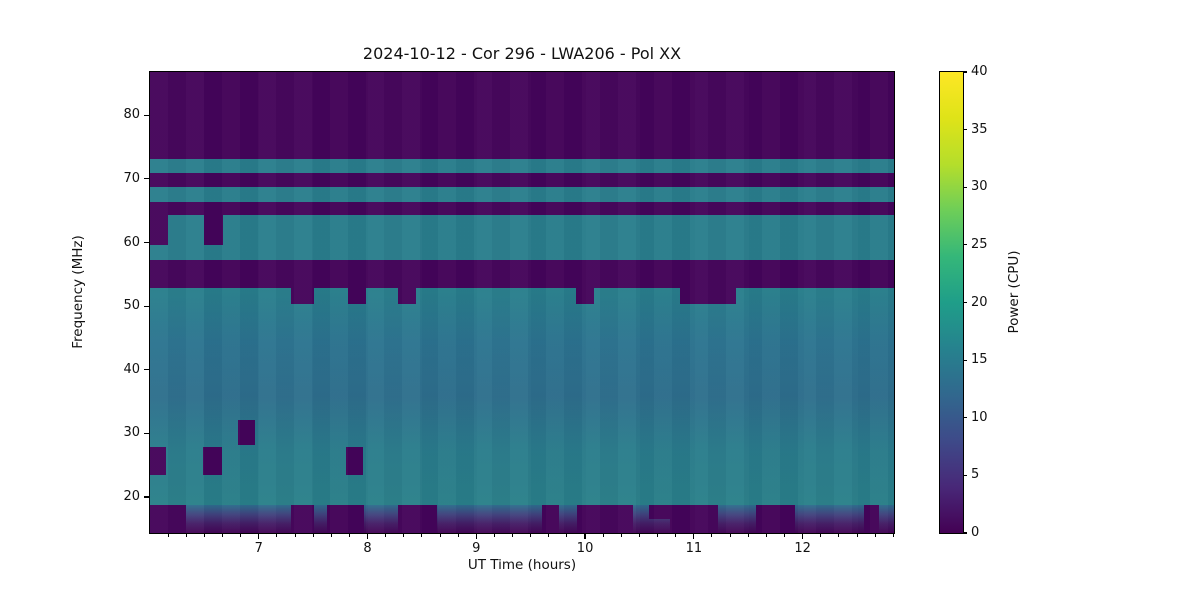 Image resolution: width=1200 pixels, height=600 pixels. I want to click on colorbar, so click(951, 302).